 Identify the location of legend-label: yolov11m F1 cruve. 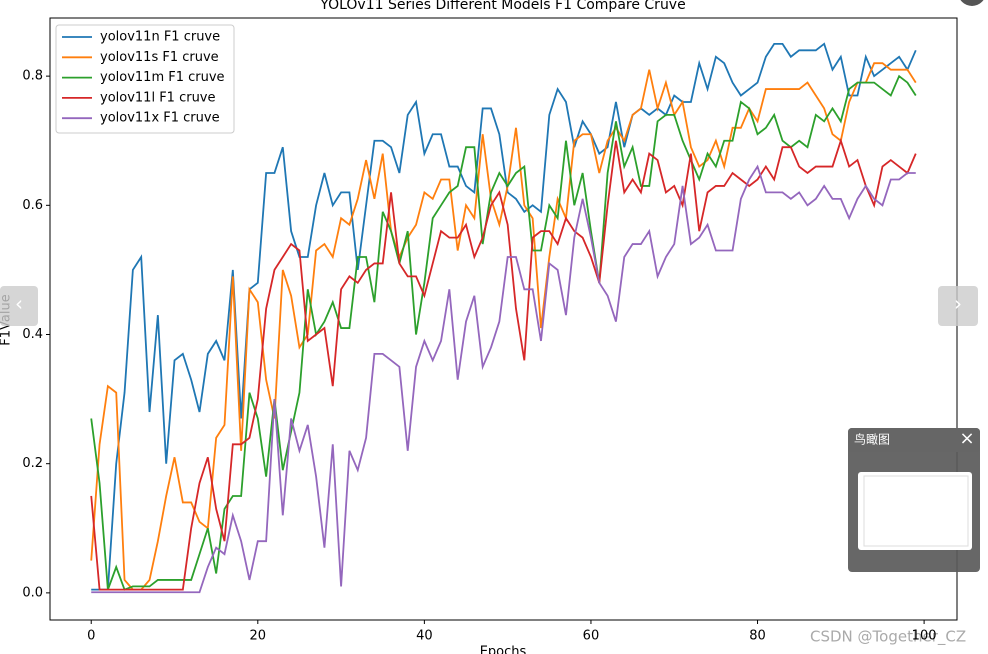
(162, 77).